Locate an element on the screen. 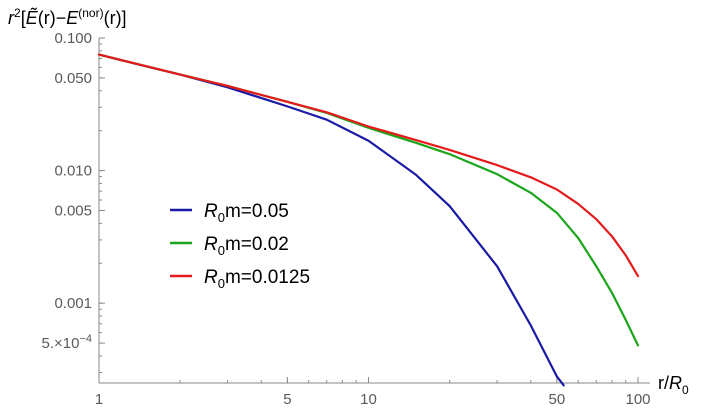 This screenshot has height=414, width=701. legend-item-2: R0m=0.02 is located at coordinates (229, 246).